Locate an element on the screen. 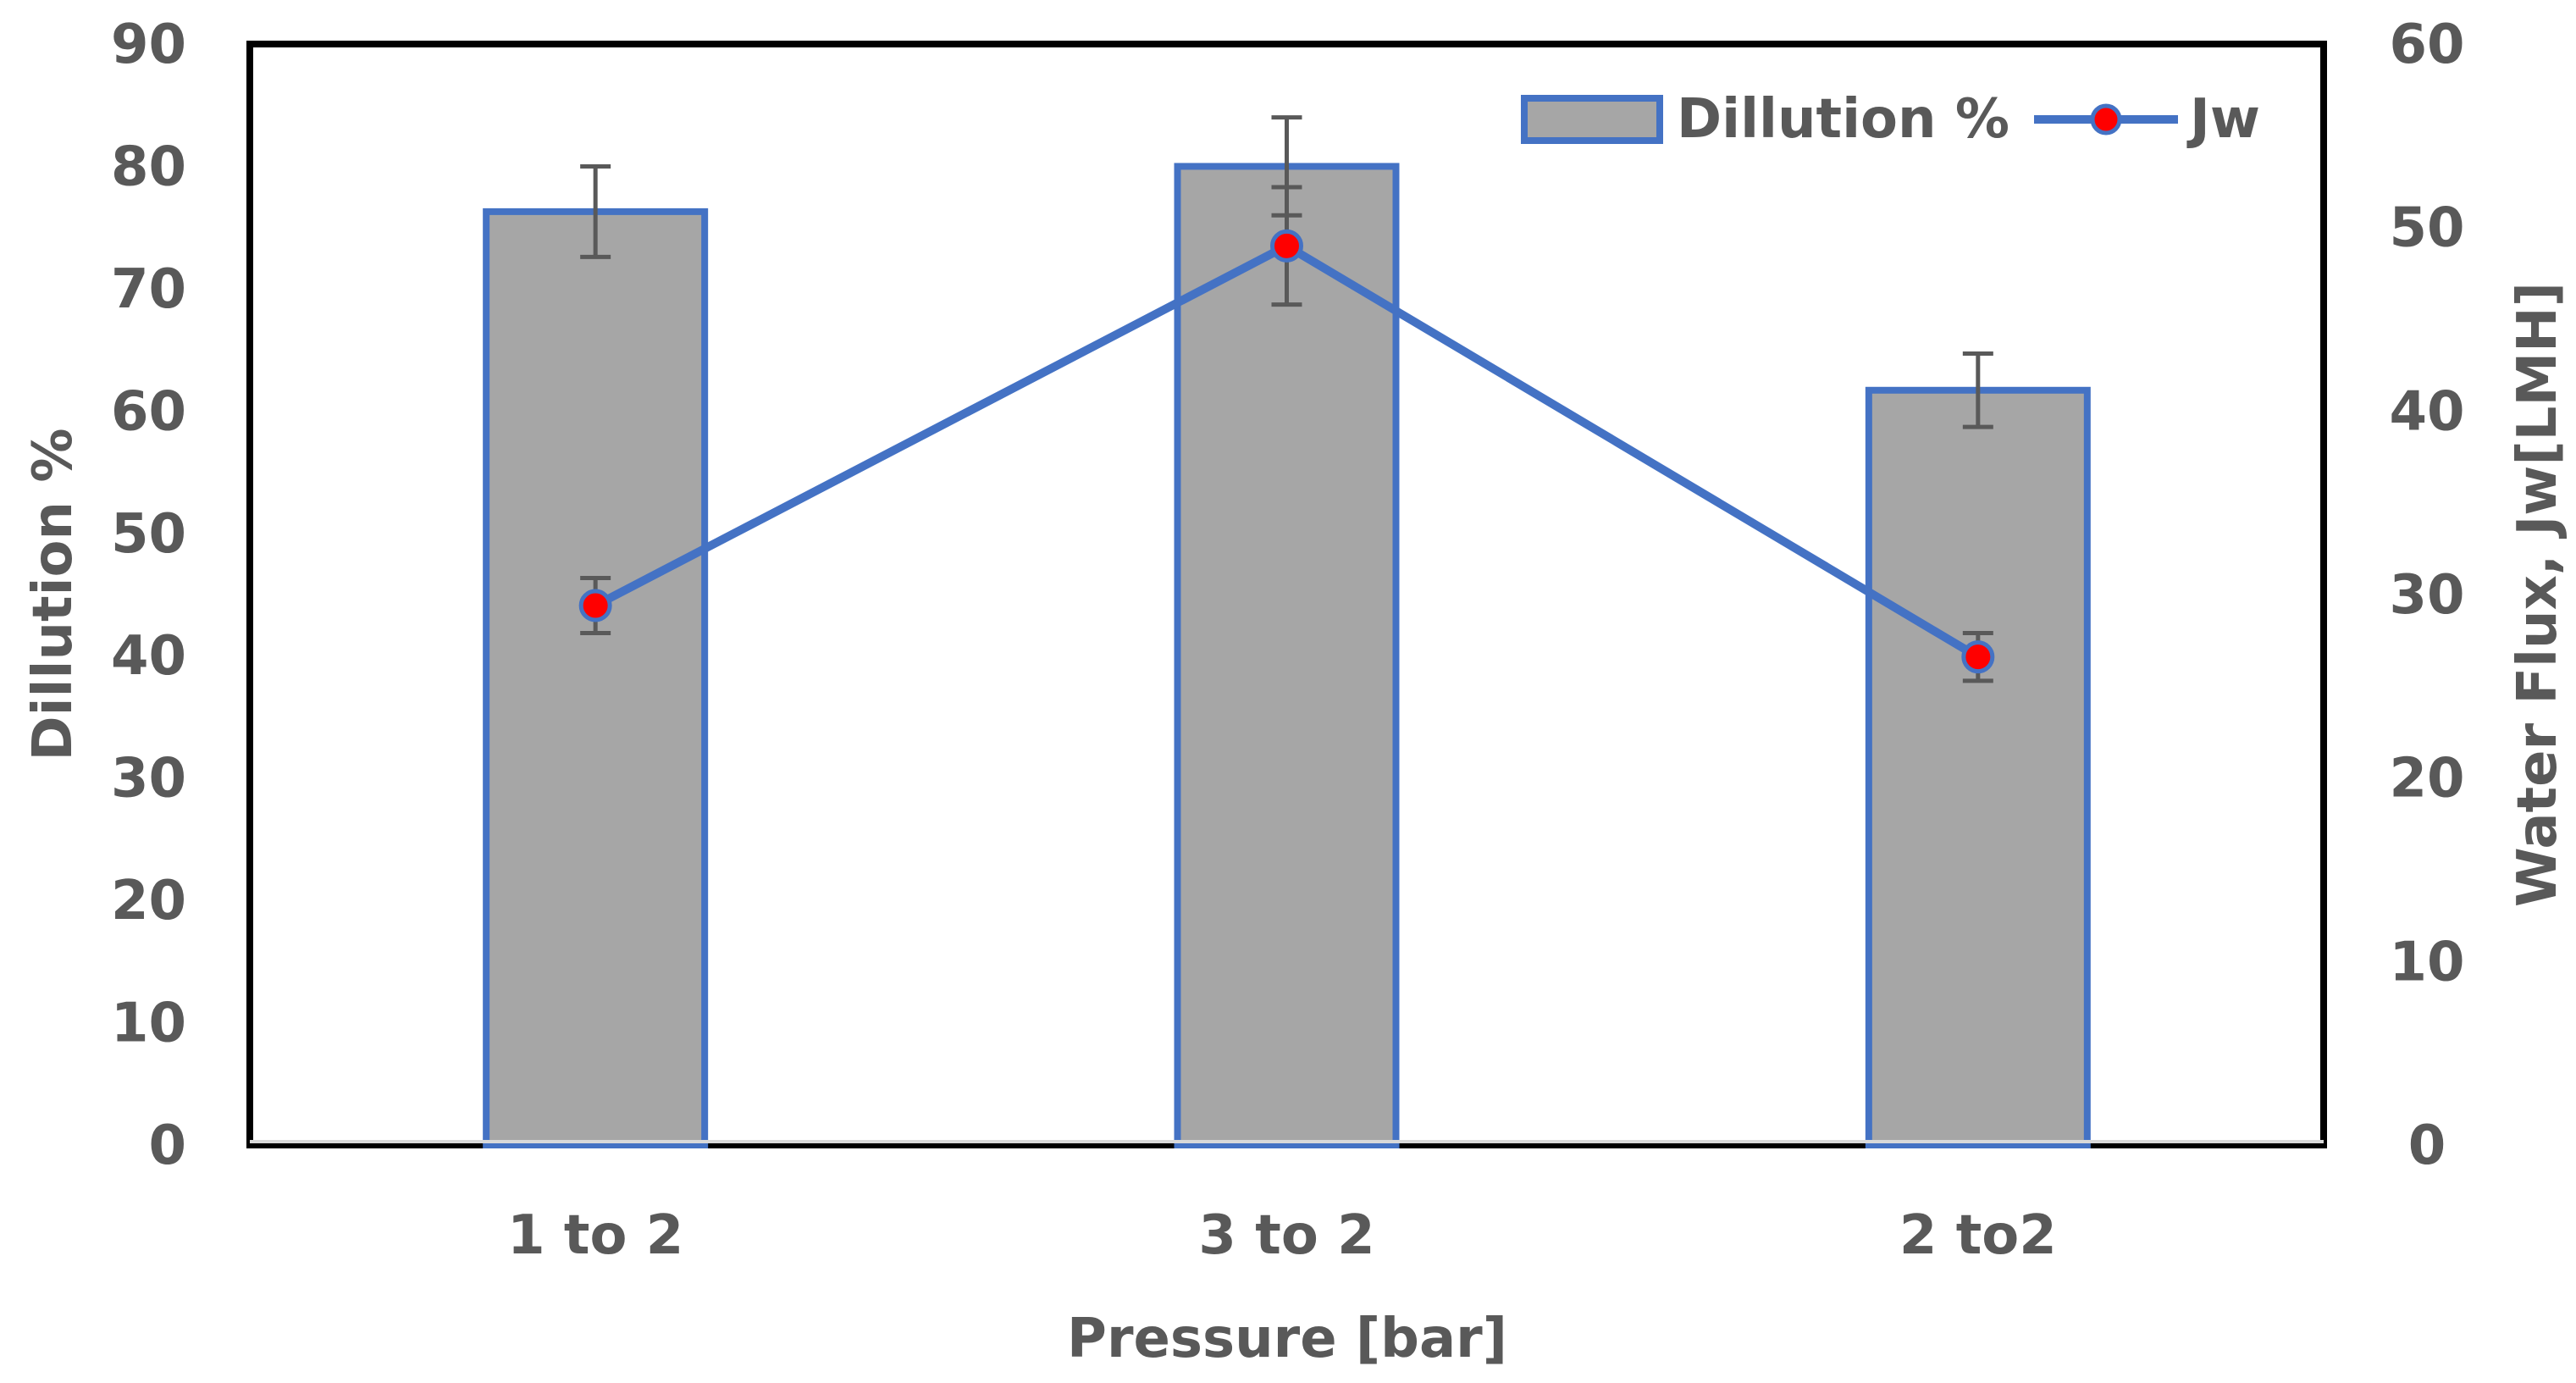  x-tick-label-1: 1 to 2 is located at coordinates (595, 1235).